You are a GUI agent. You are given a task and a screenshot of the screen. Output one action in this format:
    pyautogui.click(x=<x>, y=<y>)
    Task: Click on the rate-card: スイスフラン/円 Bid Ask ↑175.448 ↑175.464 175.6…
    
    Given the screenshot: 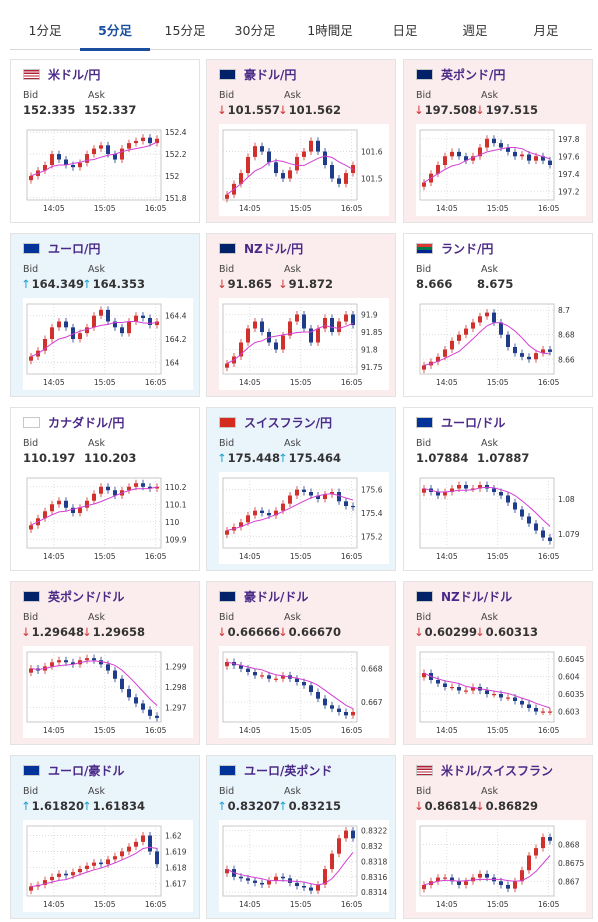 What is the action you would take?
    pyautogui.click(x=301, y=489)
    